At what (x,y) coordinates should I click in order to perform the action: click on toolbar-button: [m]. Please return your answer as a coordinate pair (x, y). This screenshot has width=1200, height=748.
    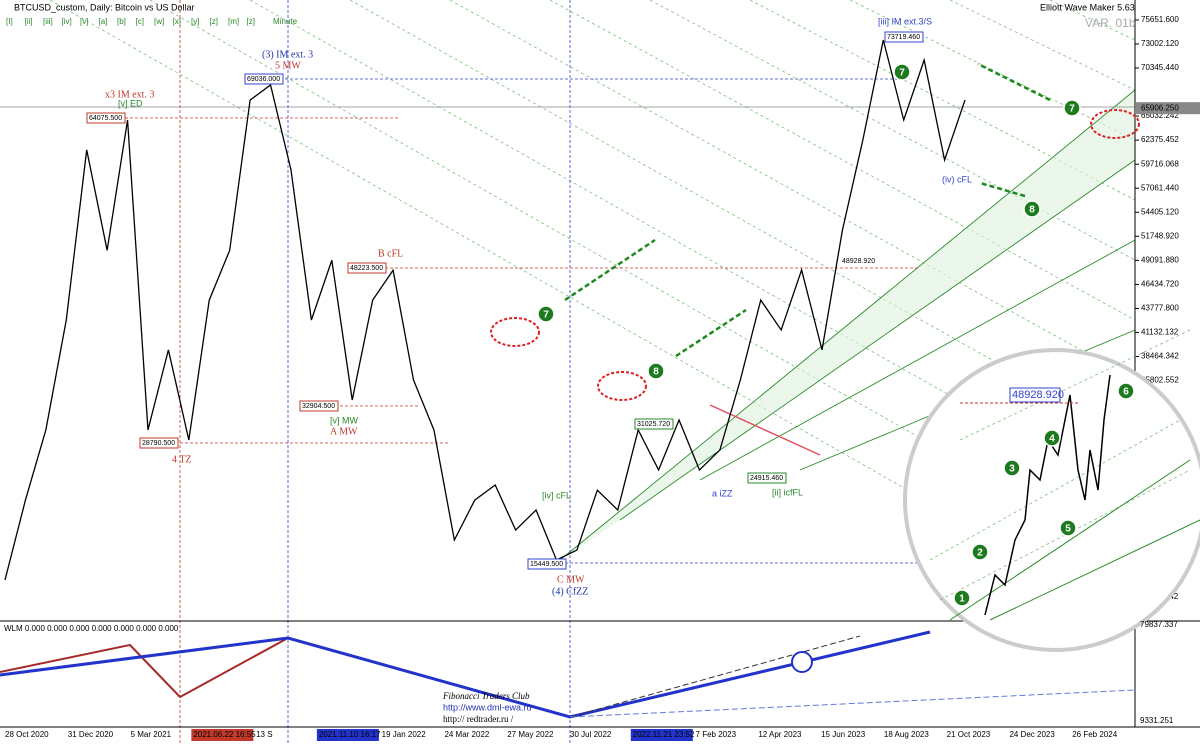
    Looking at the image, I should click on (233, 21).